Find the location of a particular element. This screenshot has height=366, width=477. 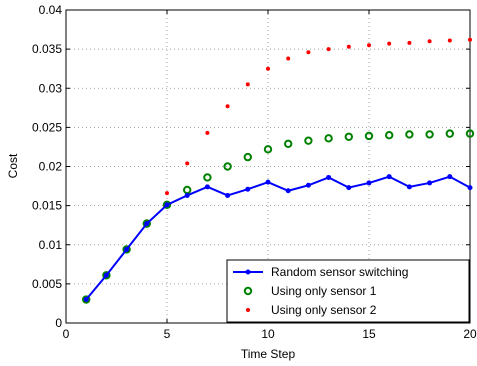

legend-swatch-sensor1-marker is located at coordinates (248, 291).